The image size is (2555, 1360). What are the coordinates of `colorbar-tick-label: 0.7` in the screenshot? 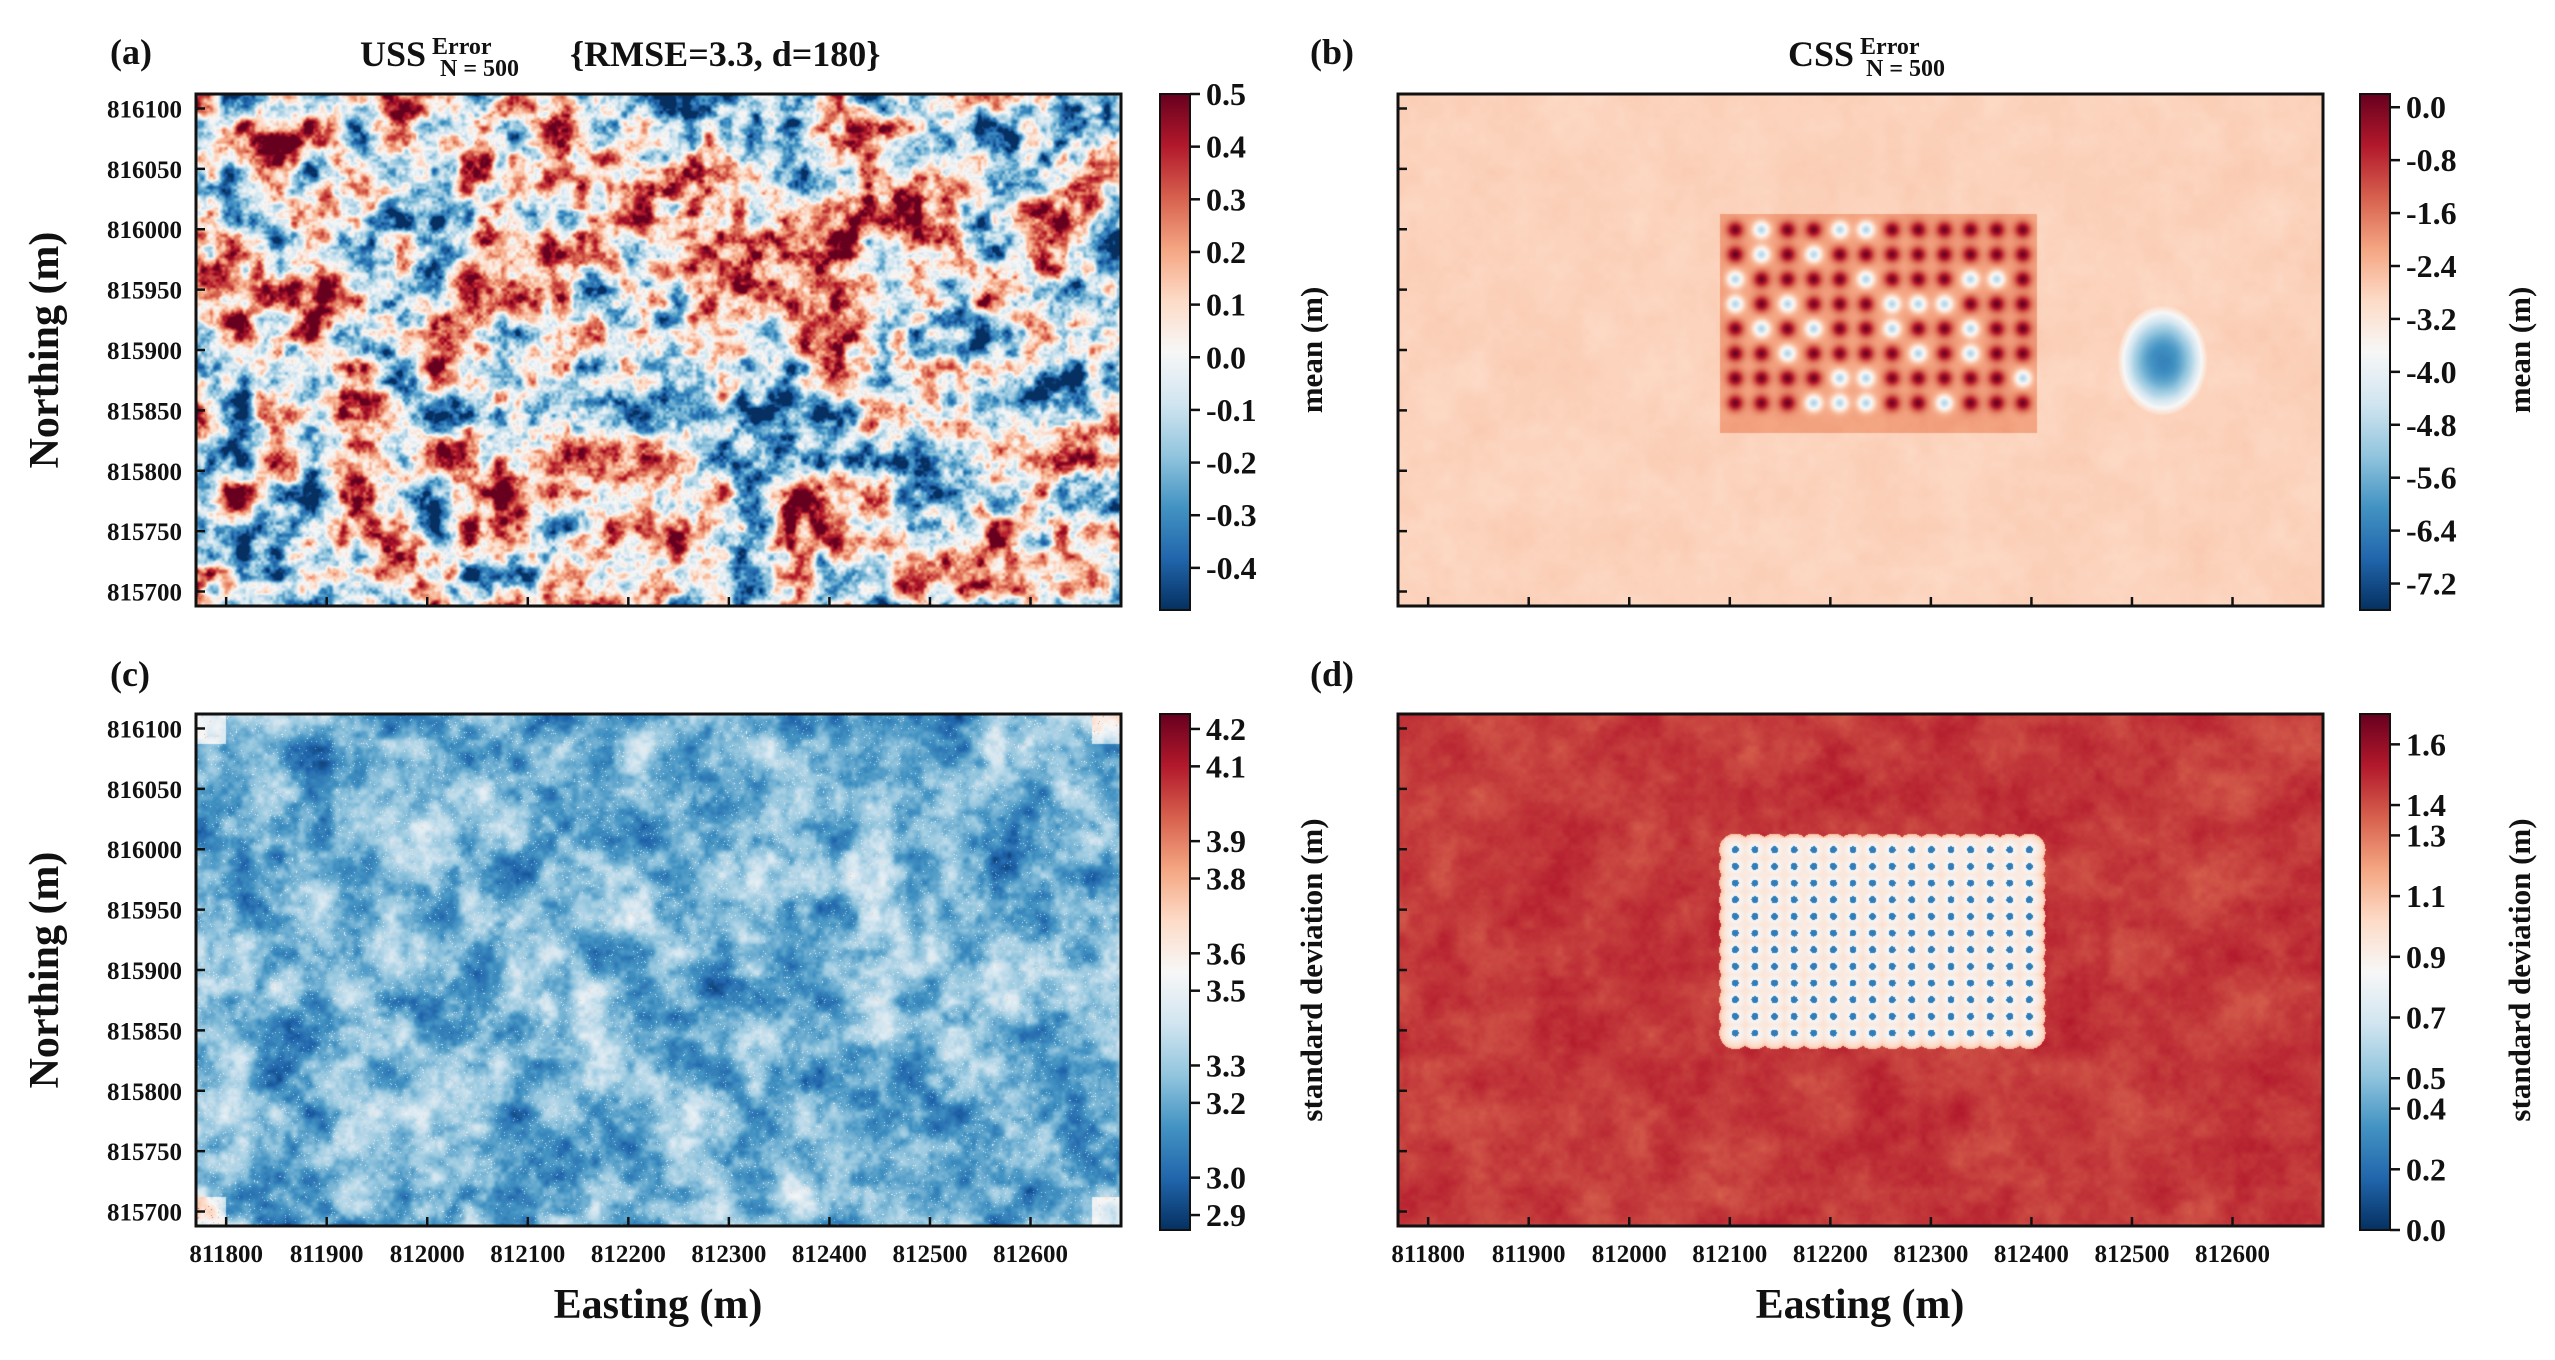 It's located at (2426, 1018).